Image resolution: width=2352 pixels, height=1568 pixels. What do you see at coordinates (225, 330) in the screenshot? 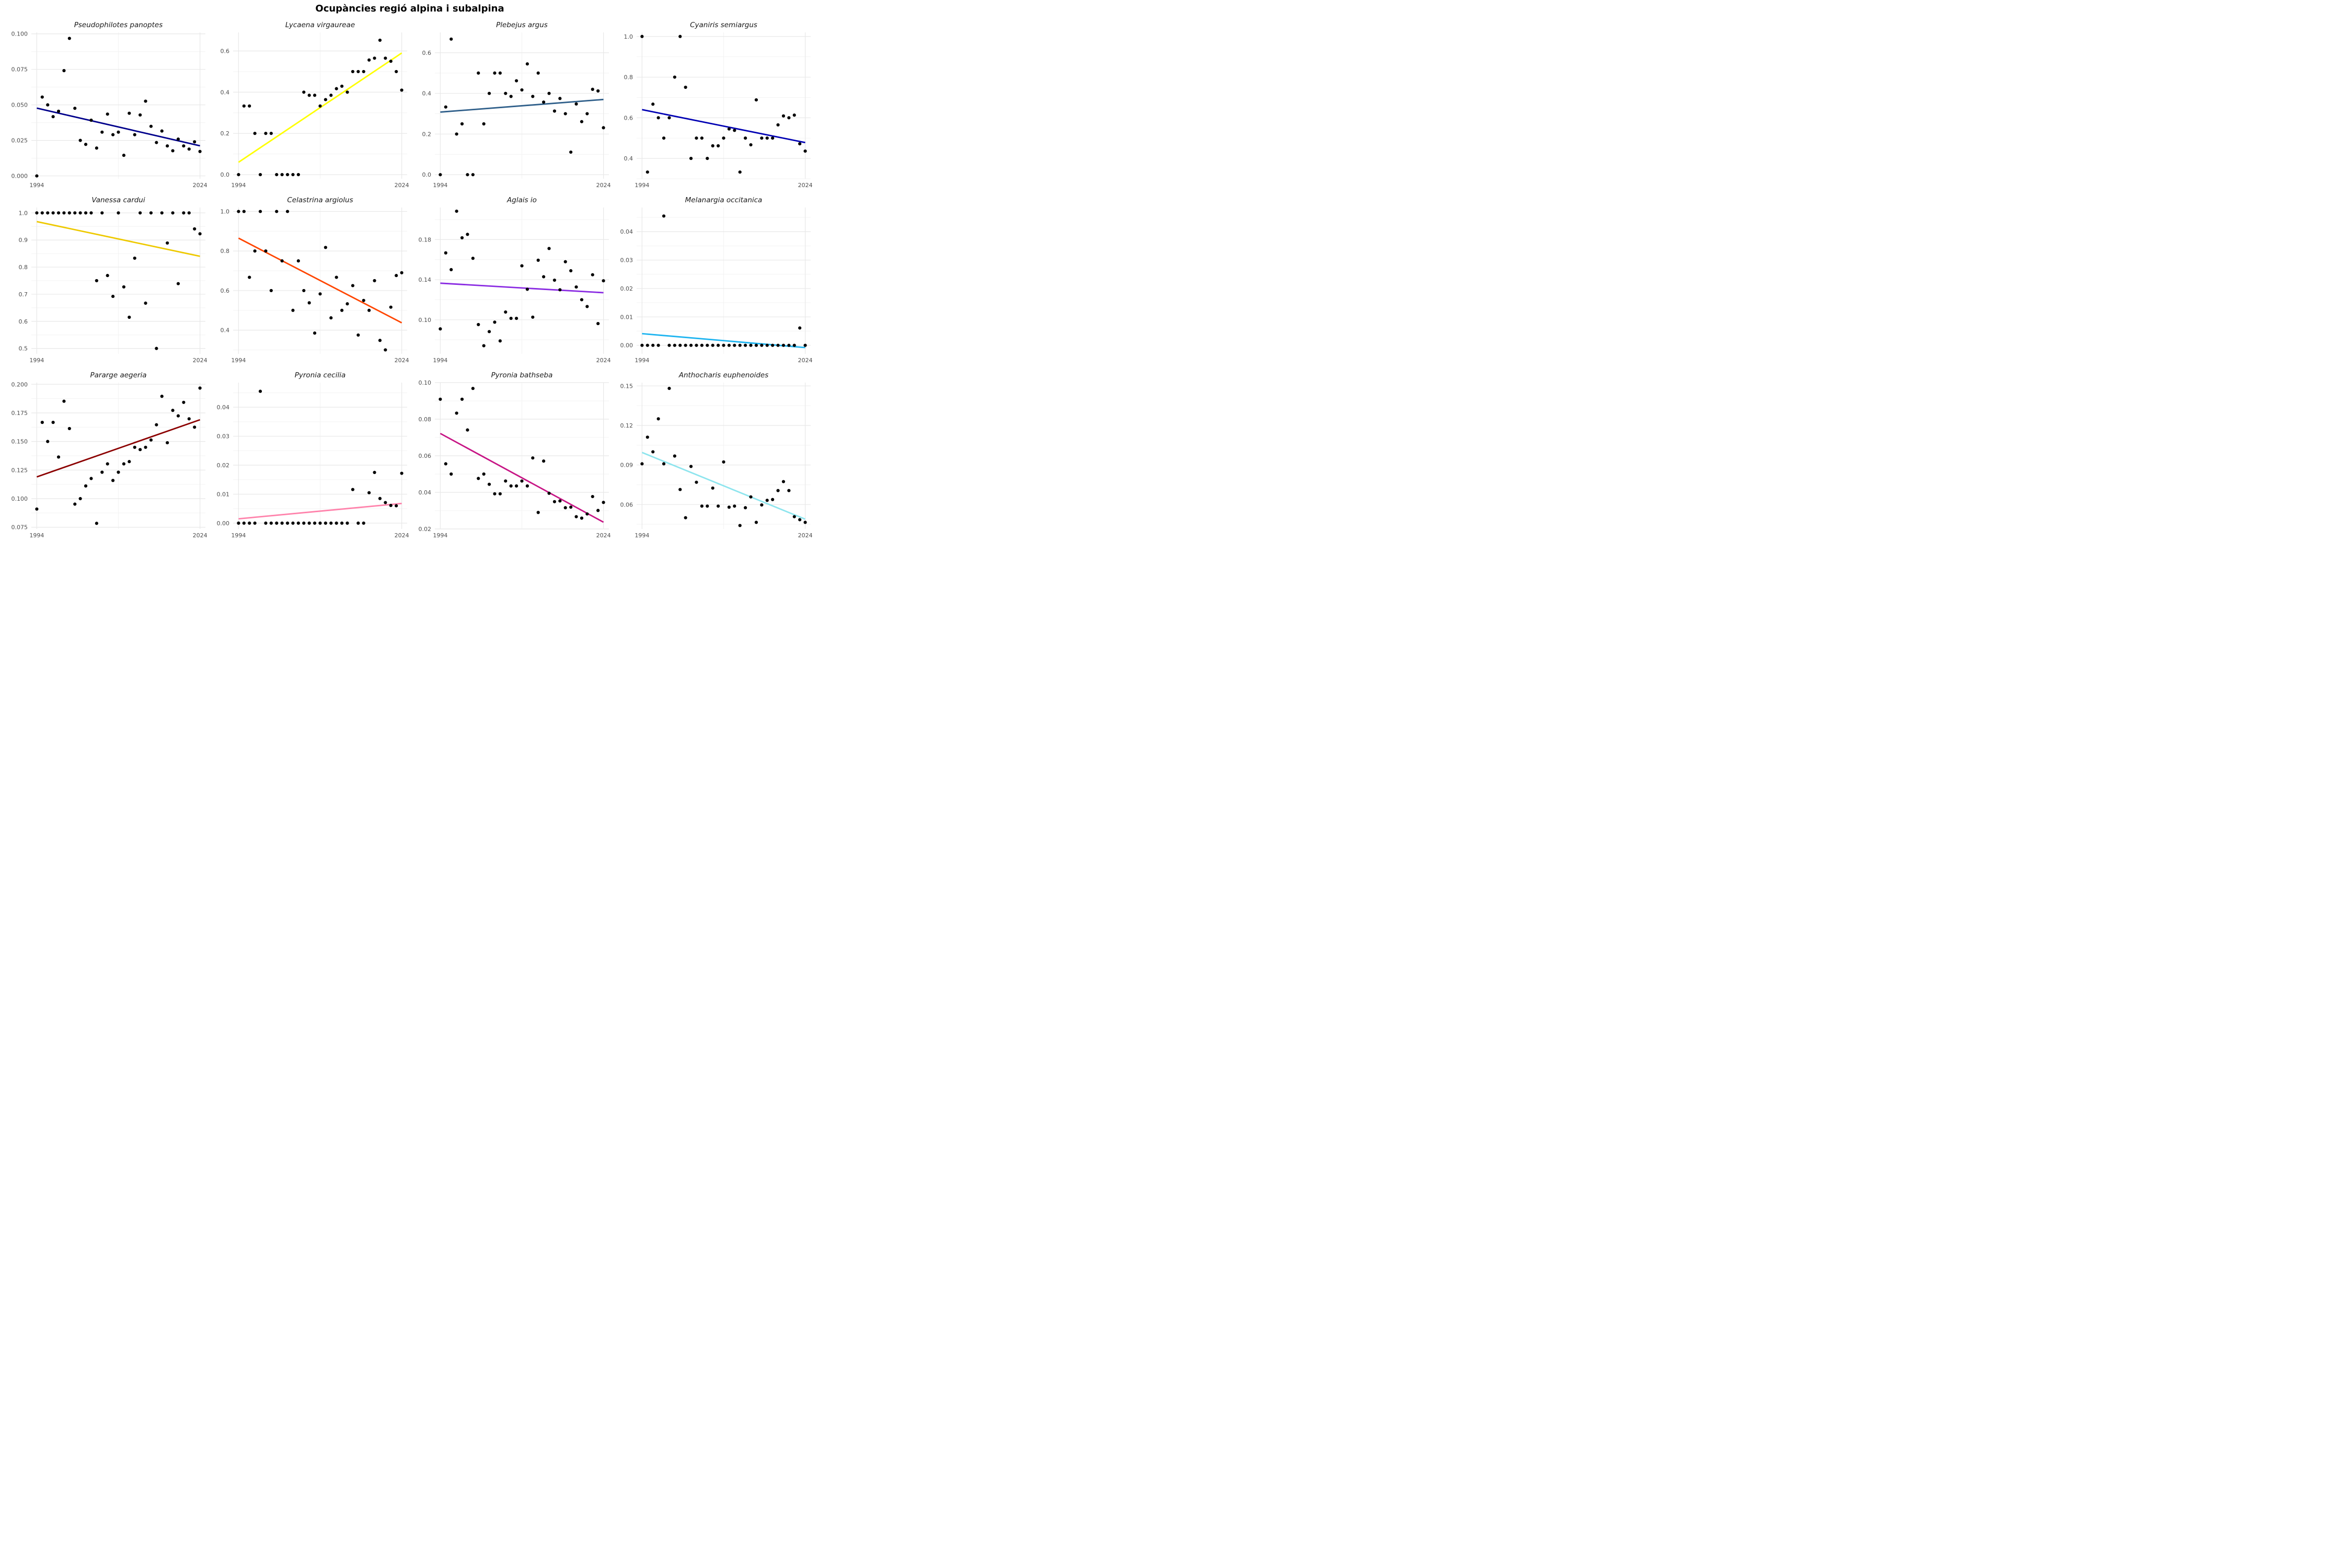
I see `y-tick-label: 0.4` at bounding box center [225, 330].